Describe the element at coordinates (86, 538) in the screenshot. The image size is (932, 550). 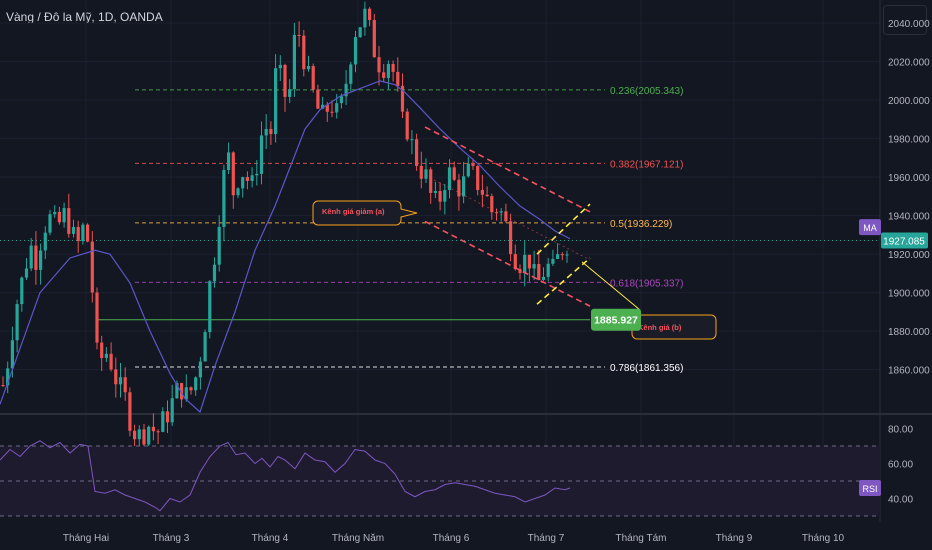
I see `x-tick-label: Tháng Hai` at that location.